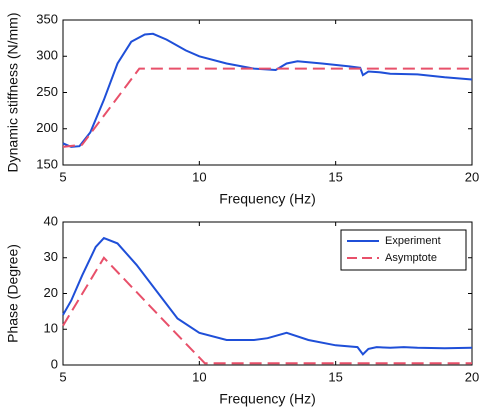 The width and height of the screenshot is (485, 412). I want to click on y-tick-label: 150, so click(47, 163).